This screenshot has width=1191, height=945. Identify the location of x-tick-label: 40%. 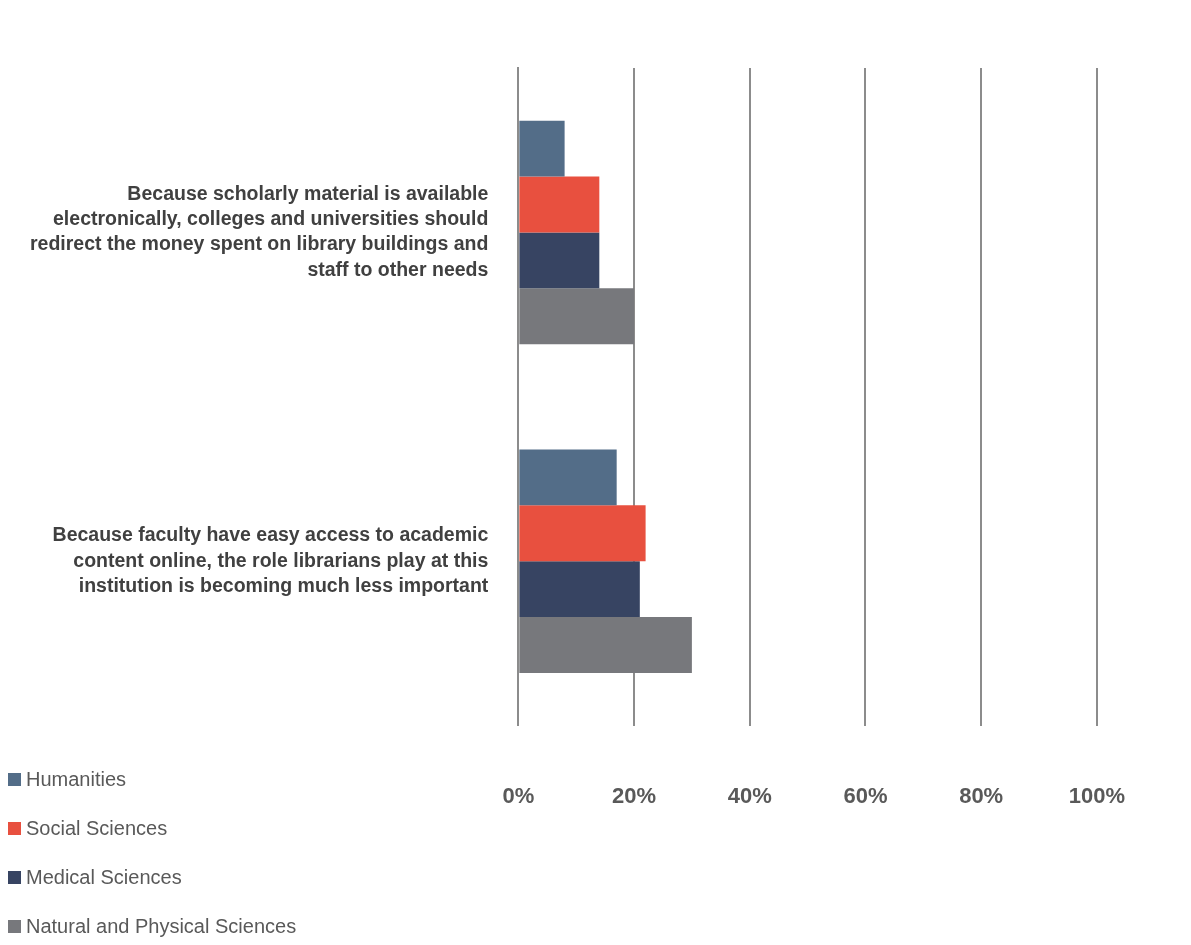
(749, 795).